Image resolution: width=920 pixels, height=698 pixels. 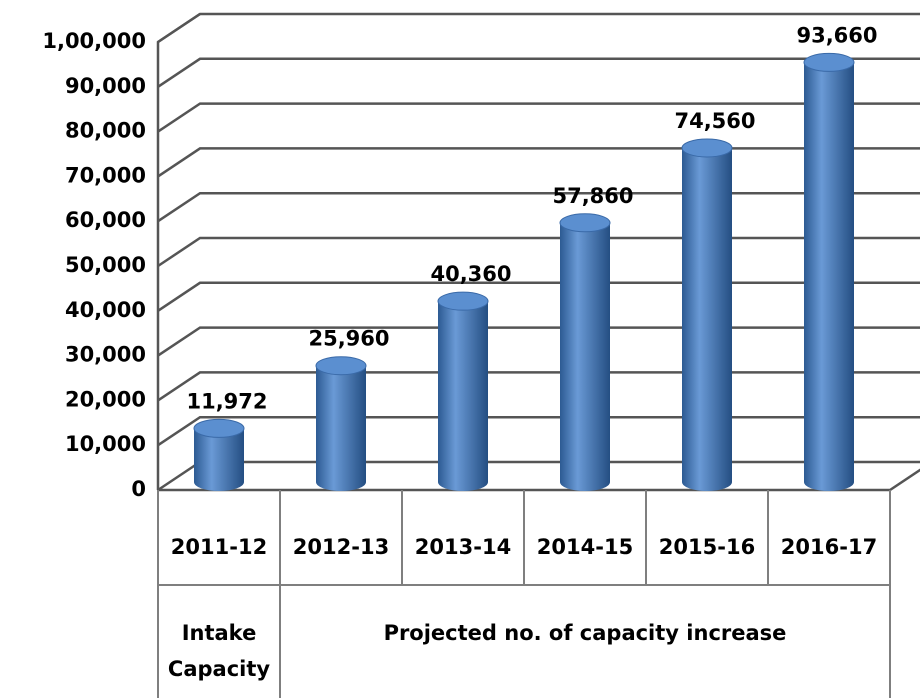 What do you see at coordinates (348, 339) in the screenshot?
I see `value-label: 25,960` at bounding box center [348, 339].